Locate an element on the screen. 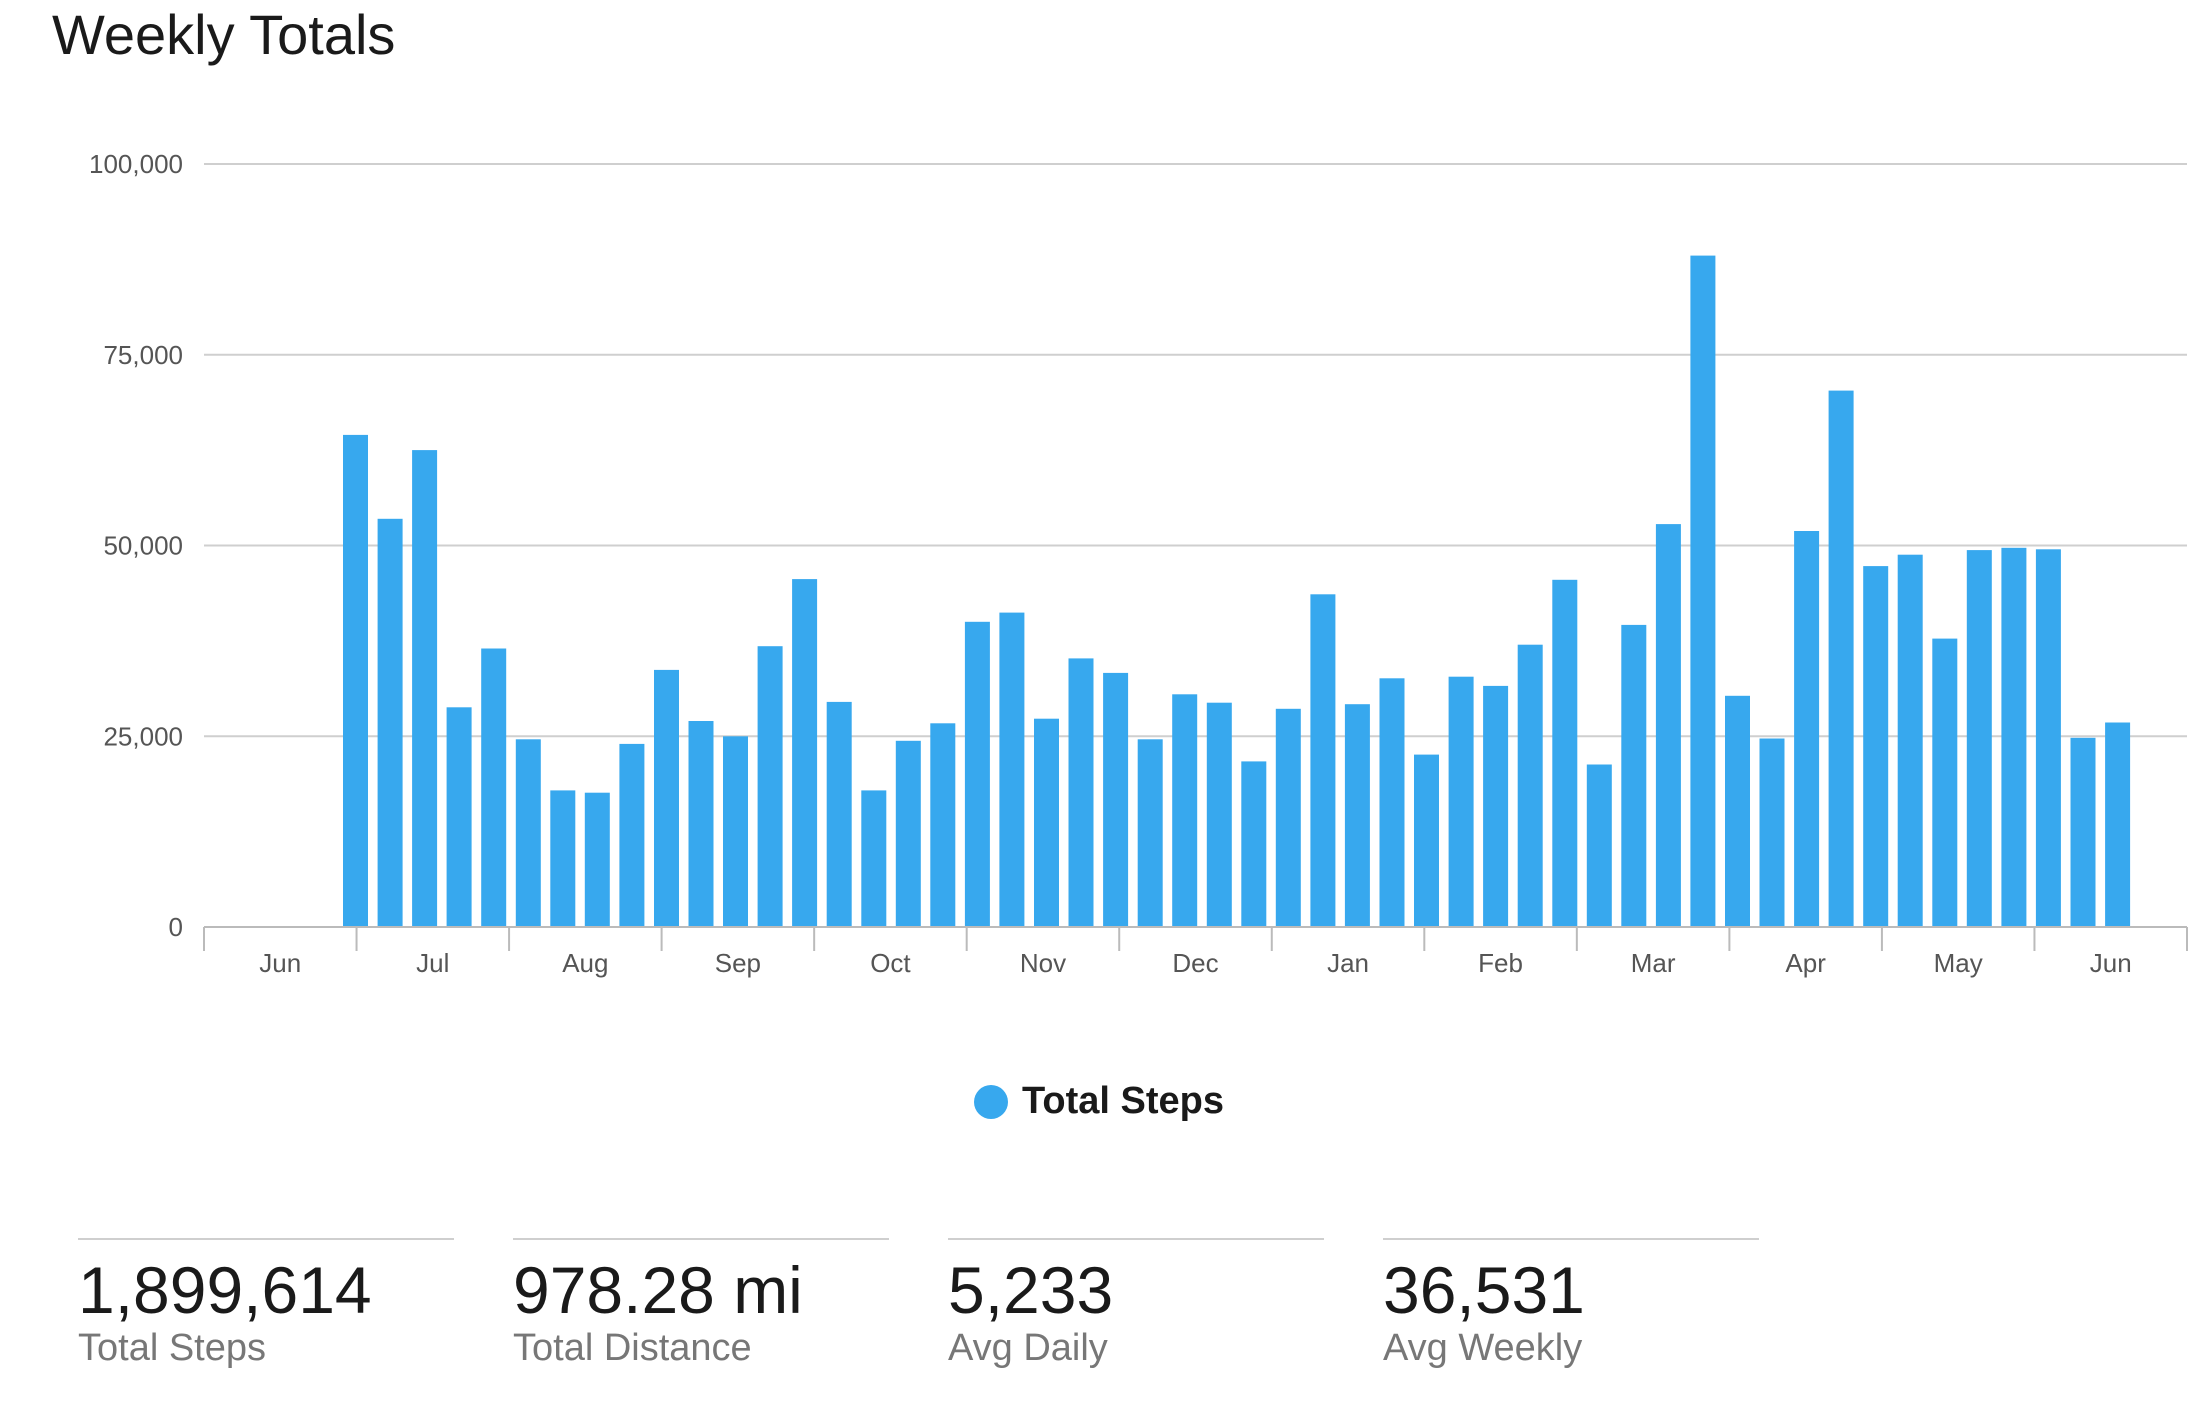  x-tick-label: Aug is located at coordinates (585, 963).